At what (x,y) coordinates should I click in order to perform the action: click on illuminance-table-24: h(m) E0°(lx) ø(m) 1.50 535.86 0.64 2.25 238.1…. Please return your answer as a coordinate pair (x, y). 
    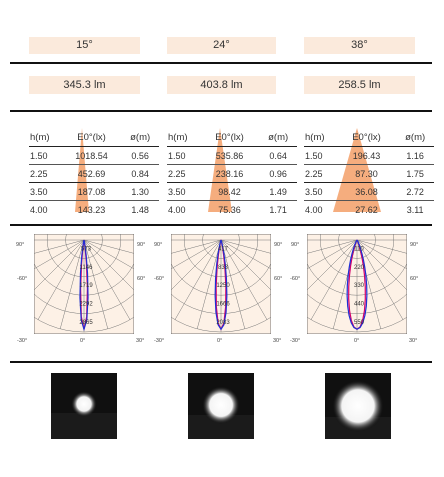
    Looking at the image, I should click on (232, 173).